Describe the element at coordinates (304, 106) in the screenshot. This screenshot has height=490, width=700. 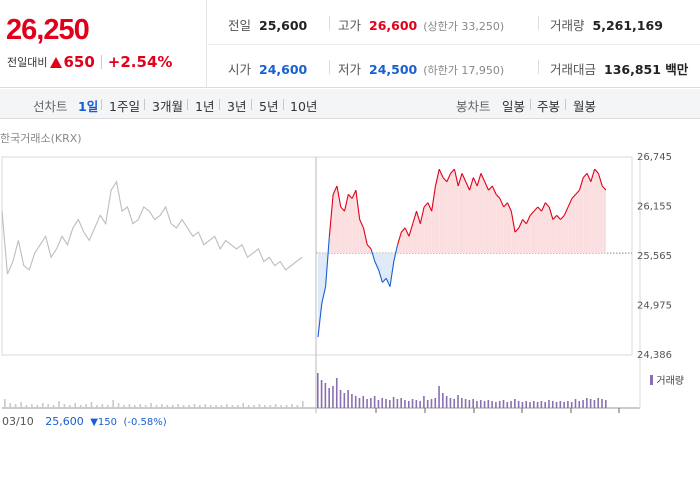
I see `period-10y: 10년` at that location.